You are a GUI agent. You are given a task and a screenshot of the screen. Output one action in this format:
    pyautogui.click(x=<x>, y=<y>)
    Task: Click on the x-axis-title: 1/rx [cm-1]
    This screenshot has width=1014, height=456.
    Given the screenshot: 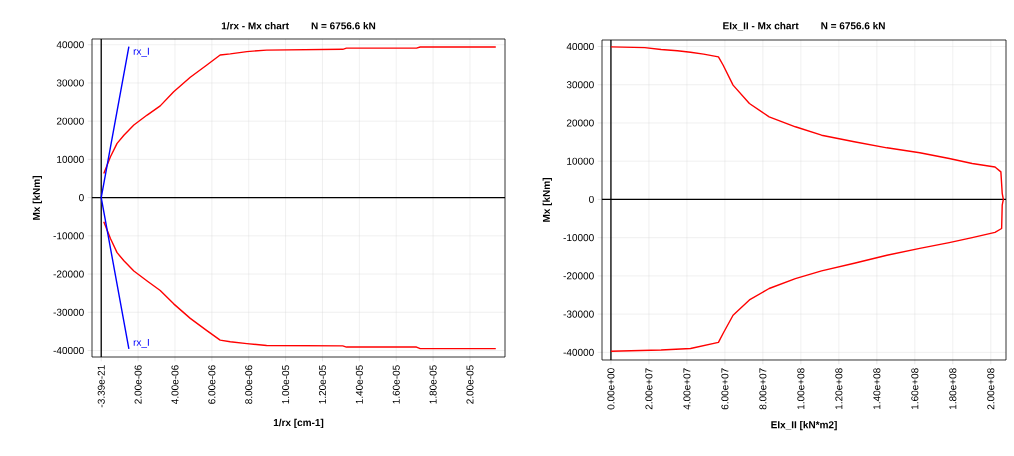 What is the action you would take?
    pyautogui.click(x=298, y=423)
    